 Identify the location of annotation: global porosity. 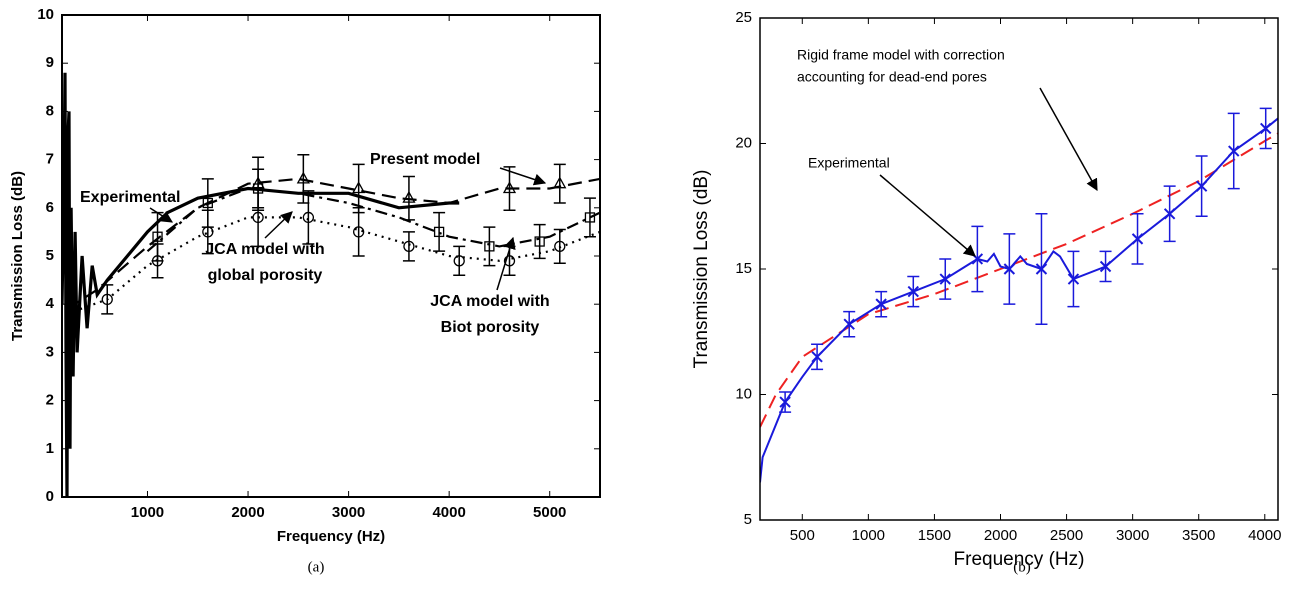
(265, 275).